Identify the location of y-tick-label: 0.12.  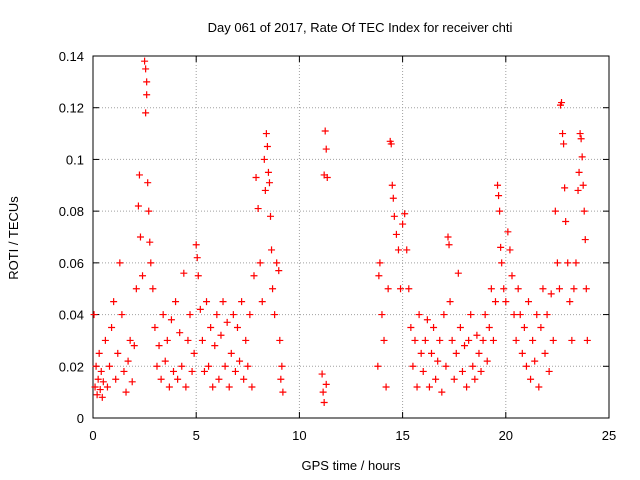
(71, 108).